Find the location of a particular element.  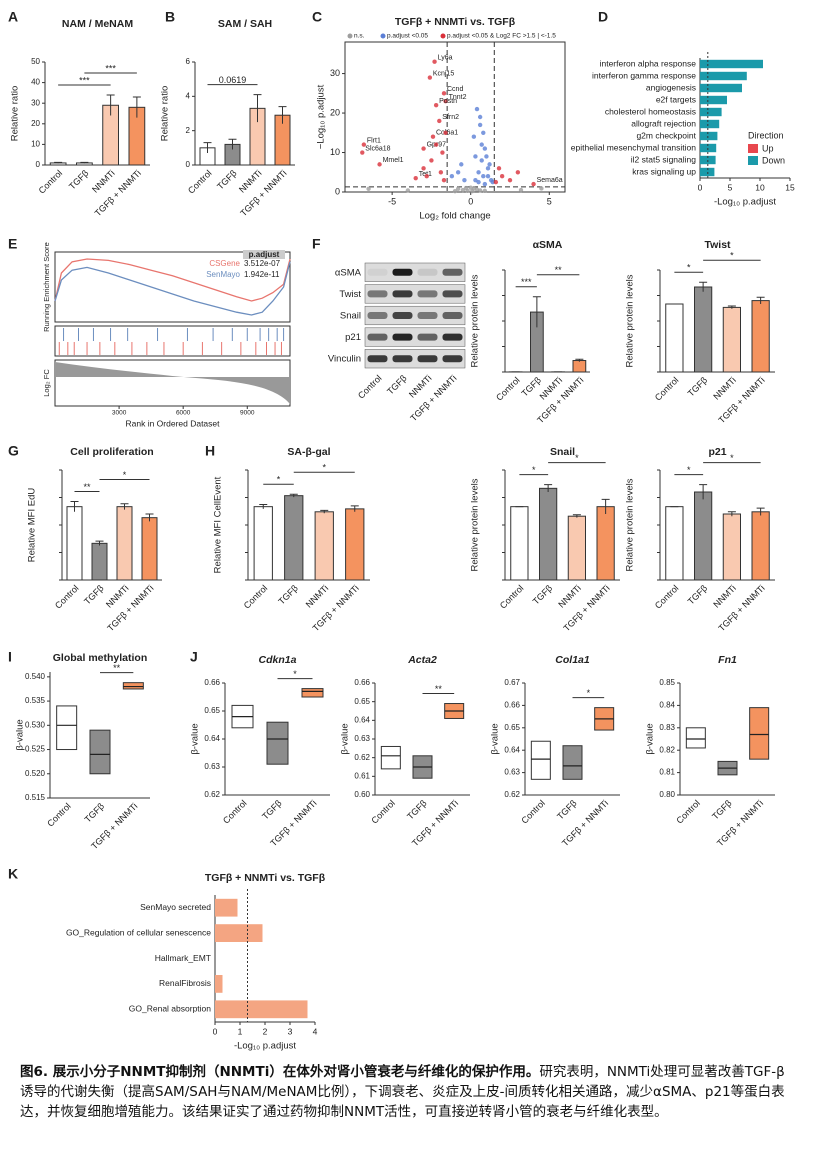

significance-label: ** is located at coordinates (439, 689).